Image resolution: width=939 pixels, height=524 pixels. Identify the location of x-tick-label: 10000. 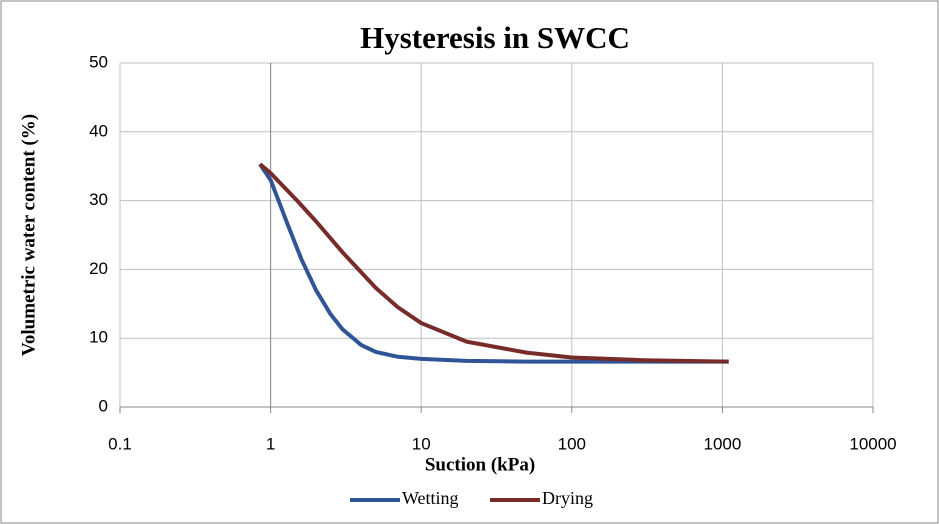
(872, 443).